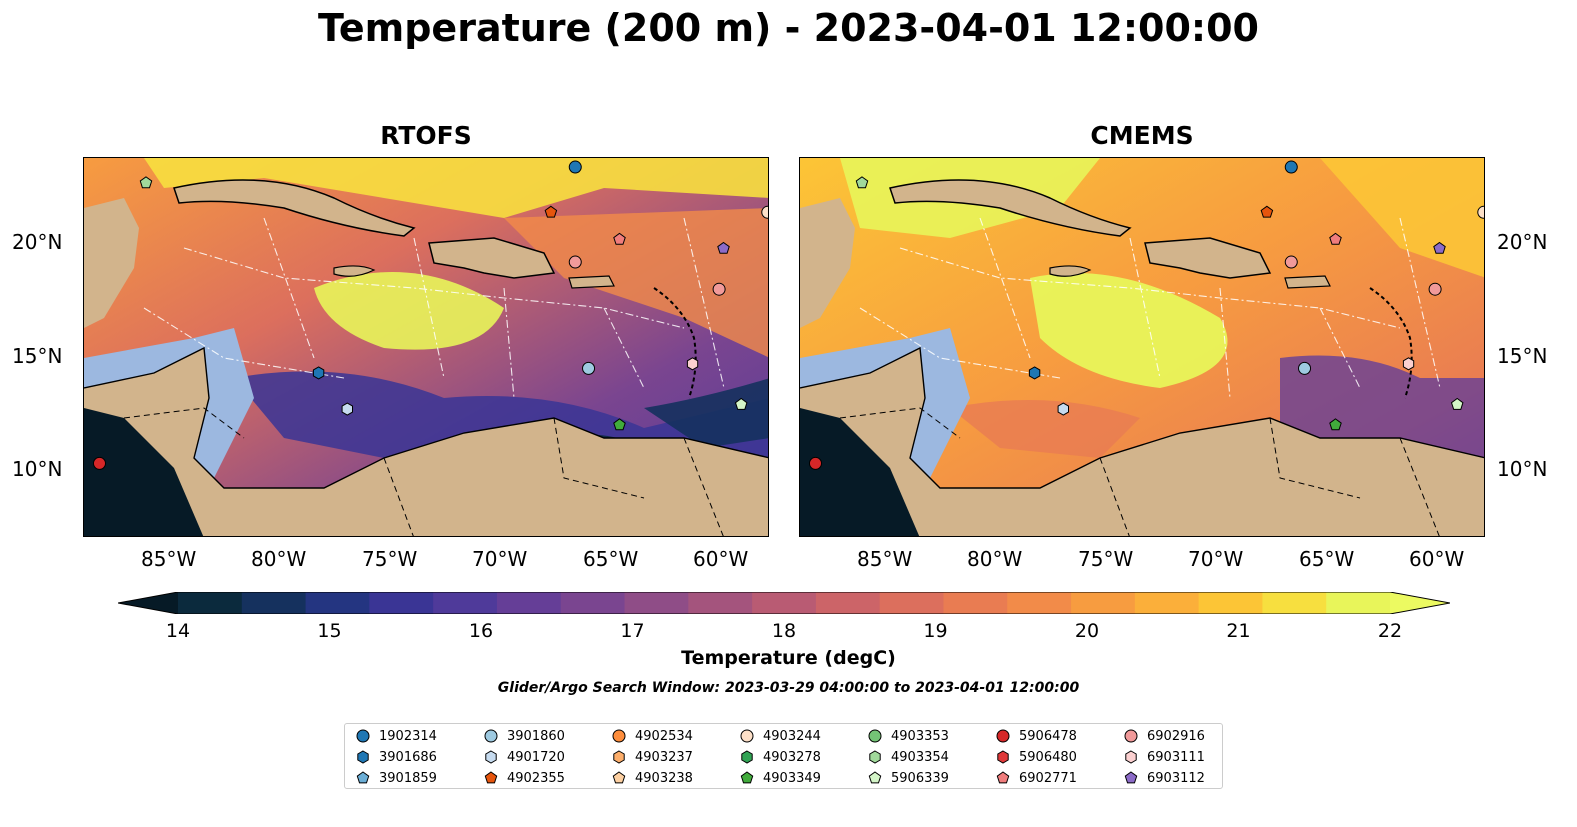  I want to click on legend-item: 3901860, so click(524, 736).